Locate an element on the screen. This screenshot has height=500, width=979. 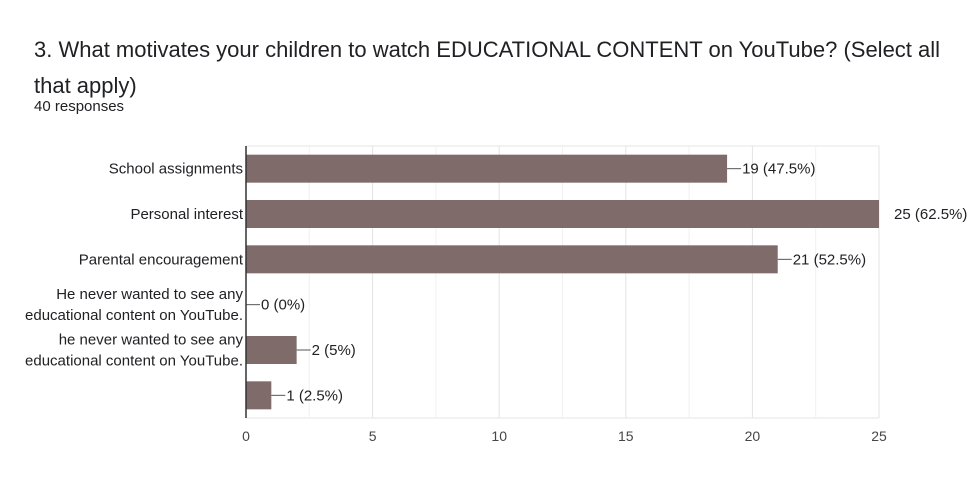
data-label: 21 (52.5%) is located at coordinates (829, 259).